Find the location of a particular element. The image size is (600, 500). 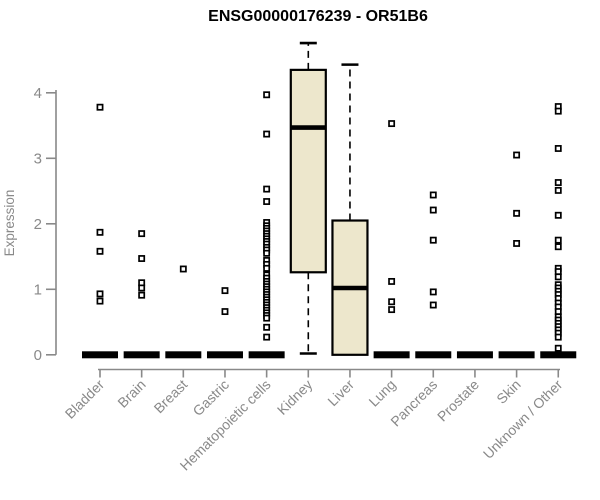

box-breast is located at coordinates (183, 355).